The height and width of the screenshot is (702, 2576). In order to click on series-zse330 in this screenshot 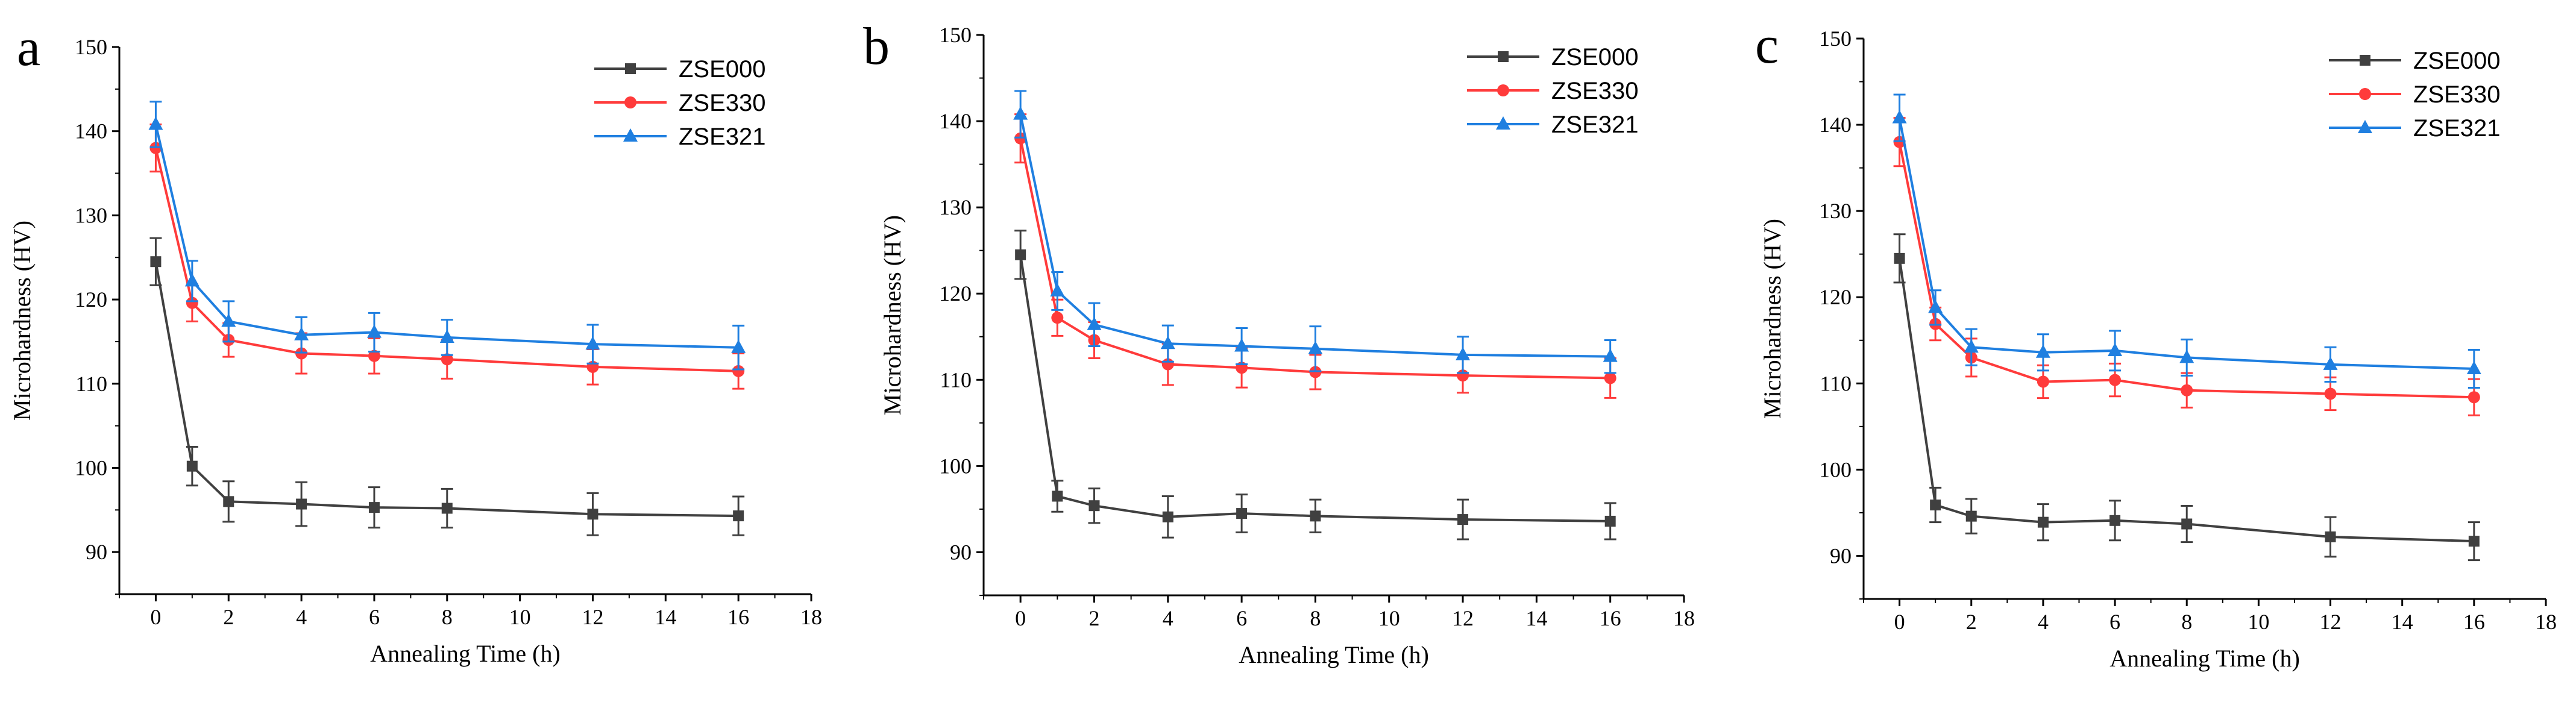, I will do `click(2186, 267)`.